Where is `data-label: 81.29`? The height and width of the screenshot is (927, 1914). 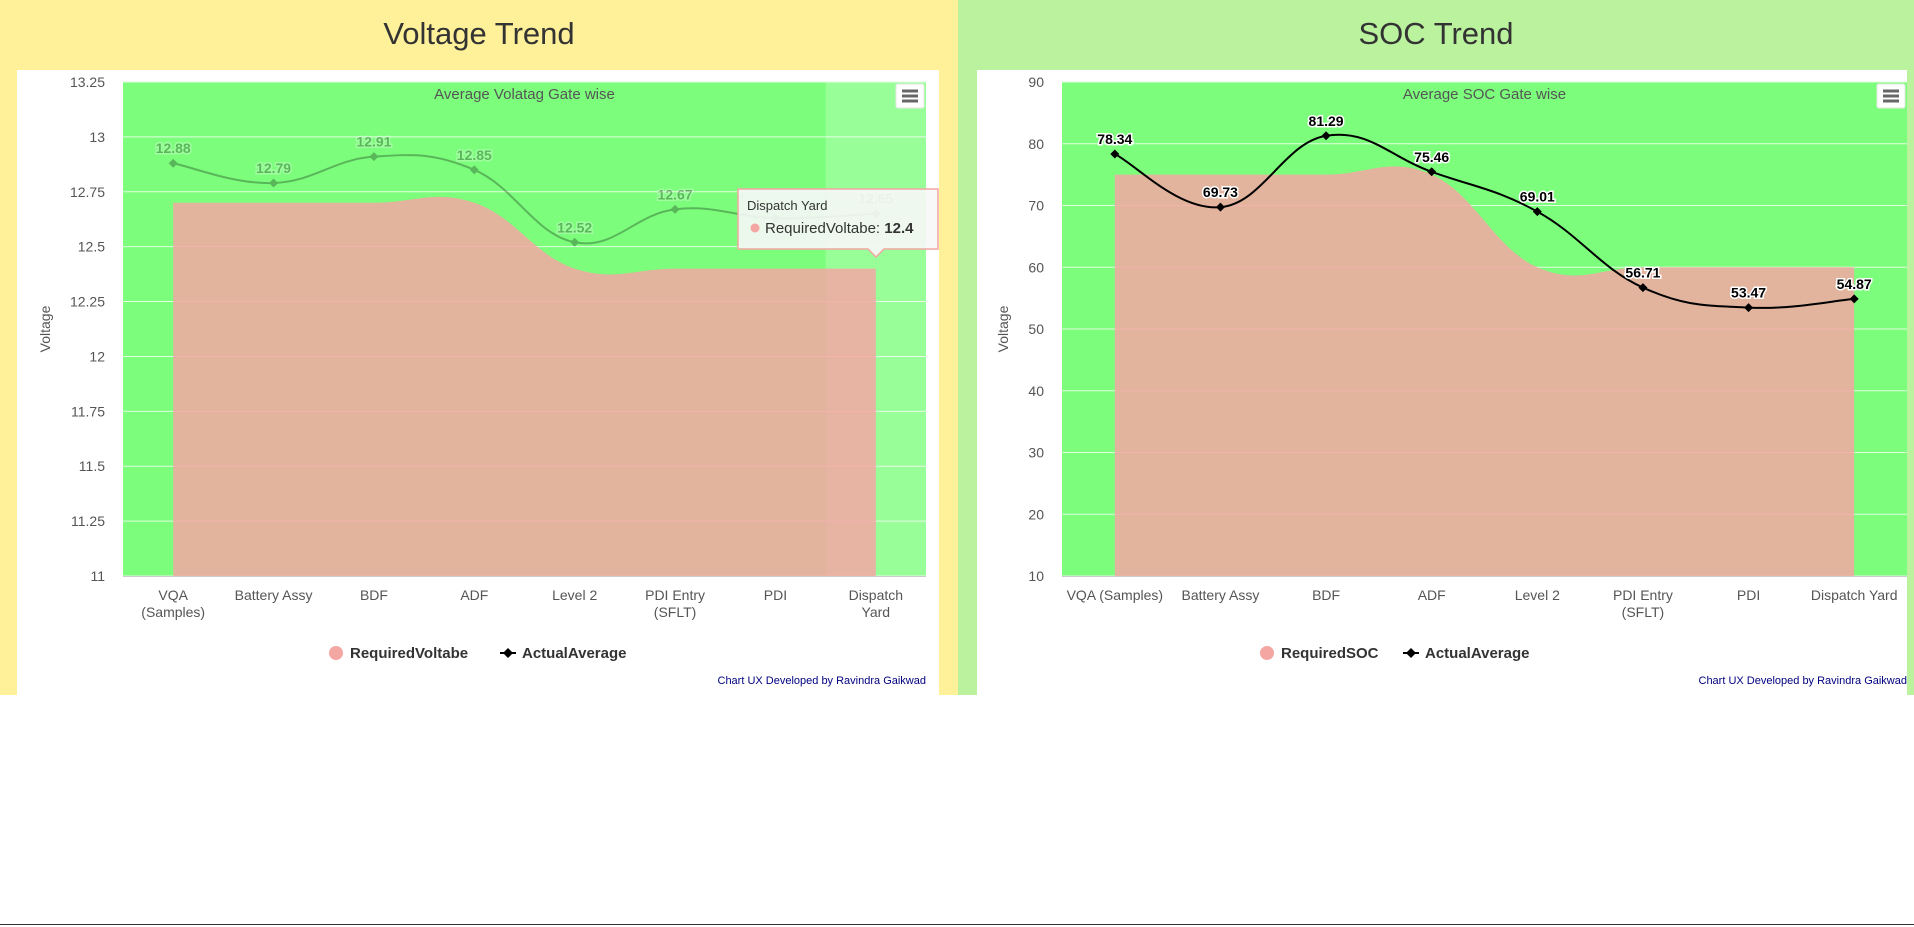
data-label: 81.29 is located at coordinates (1326, 121).